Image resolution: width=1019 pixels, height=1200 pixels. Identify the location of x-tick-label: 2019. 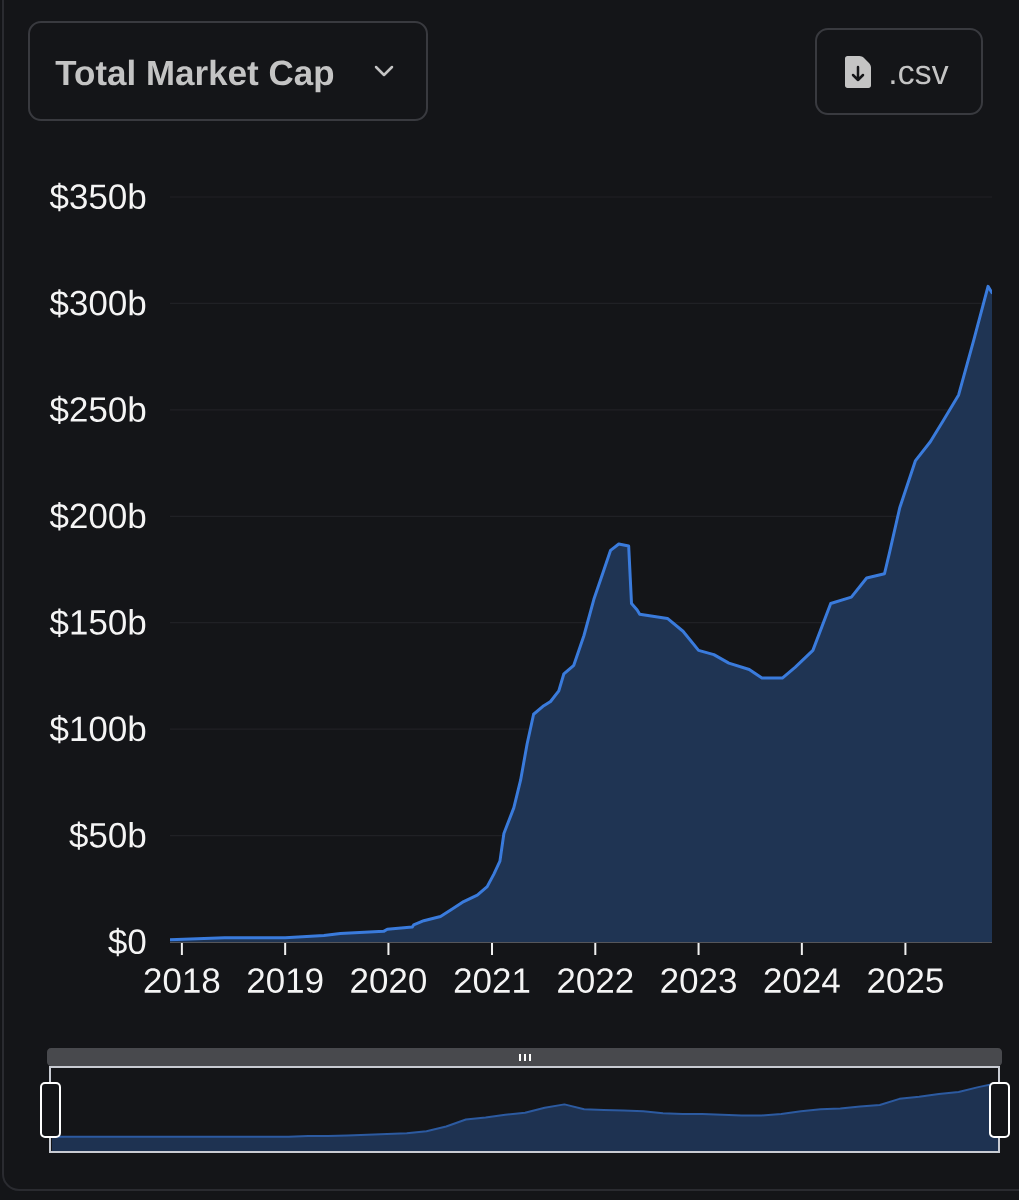
(285, 980).